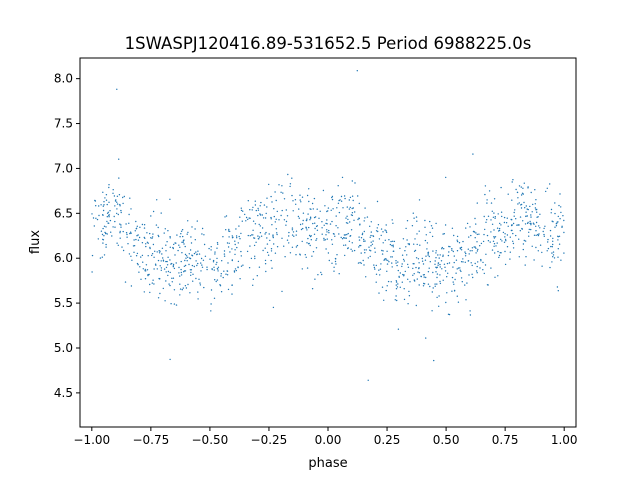  I want to click on x-tick-label: −0.25, so click(269, 440).